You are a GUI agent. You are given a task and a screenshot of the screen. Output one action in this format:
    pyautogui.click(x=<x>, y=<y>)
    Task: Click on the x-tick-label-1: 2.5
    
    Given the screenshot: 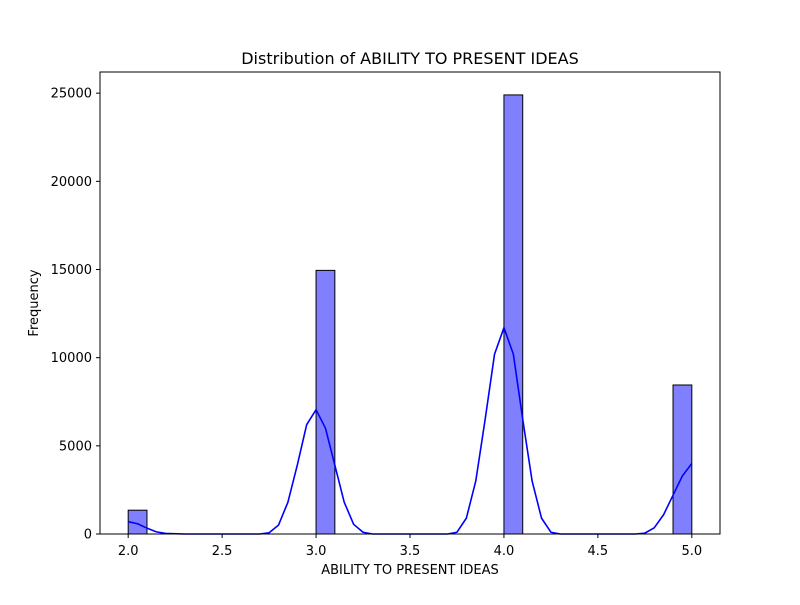 What is the action you would take?
    pyautogui.click(x=222, y=551)
    